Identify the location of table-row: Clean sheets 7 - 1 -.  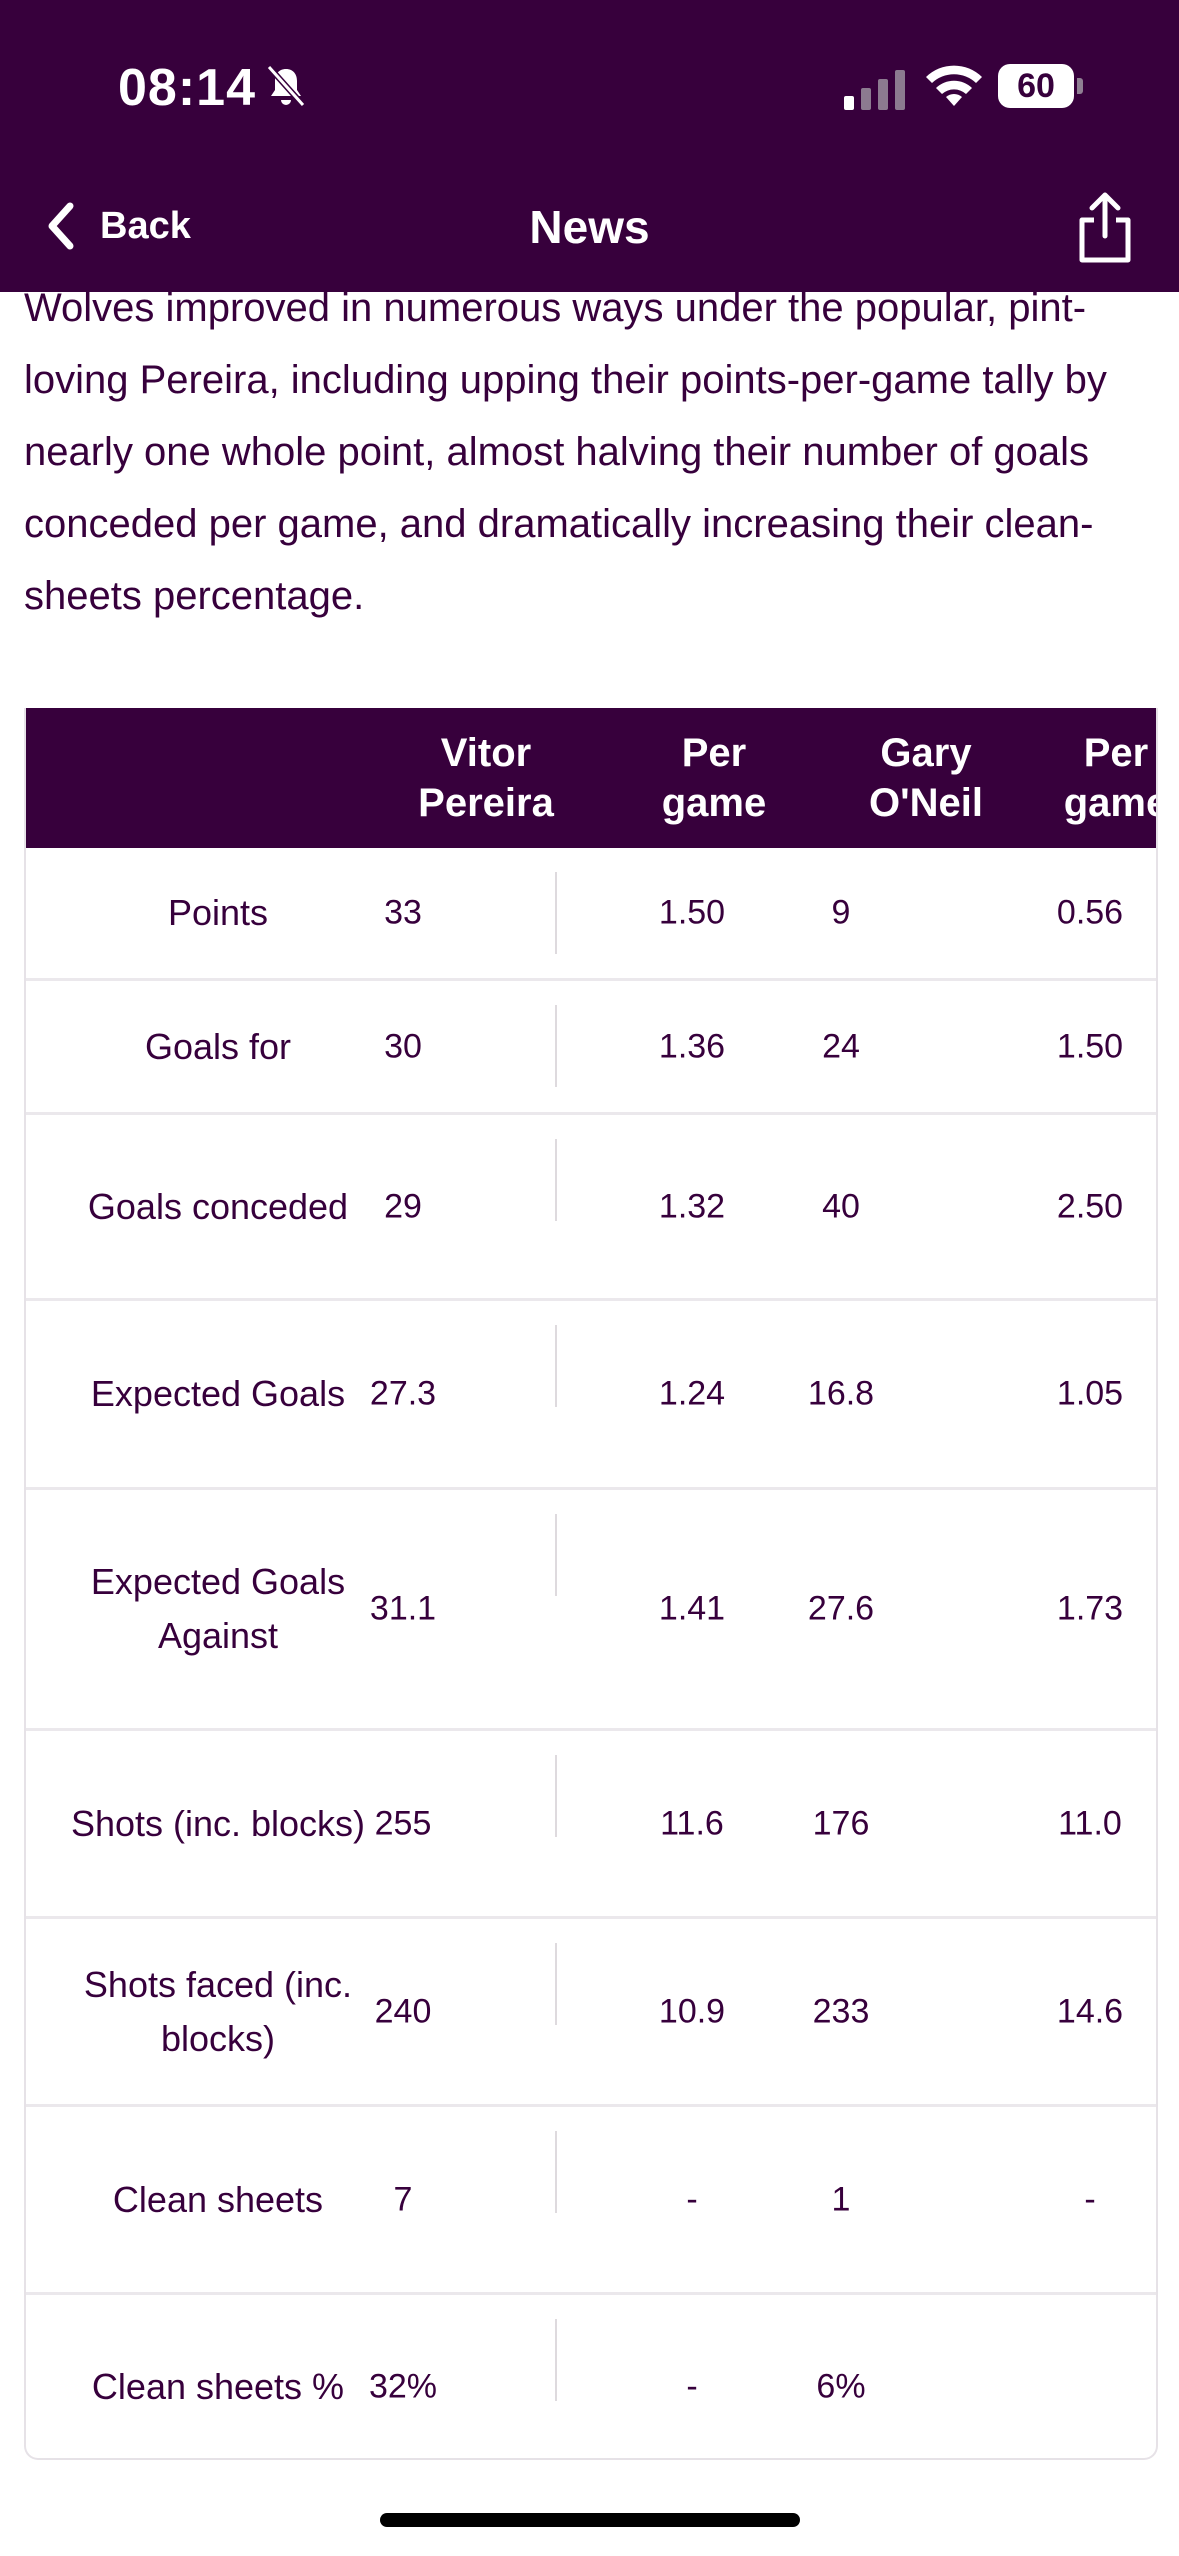
(591, 2201).